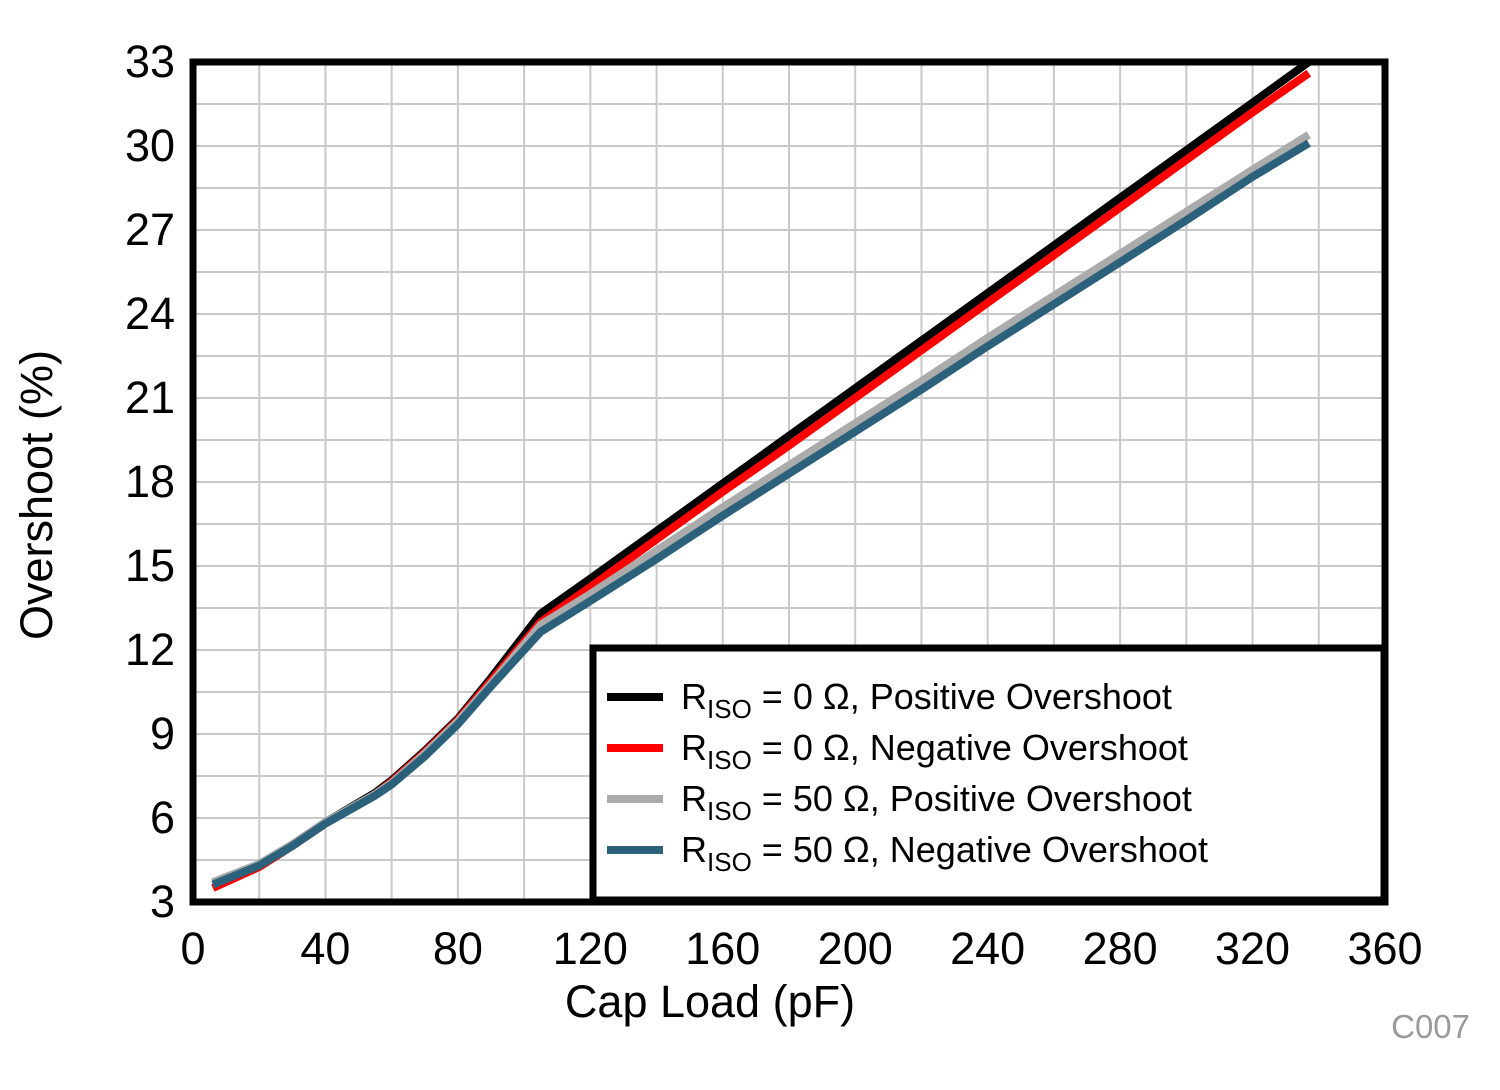 The height and width of the screenshot is (1090, 1500). I want to click on legend-label-riso-0-positive-overshoot: RISO = 0 Ω, Positive Overshoot, so click(926, 700).